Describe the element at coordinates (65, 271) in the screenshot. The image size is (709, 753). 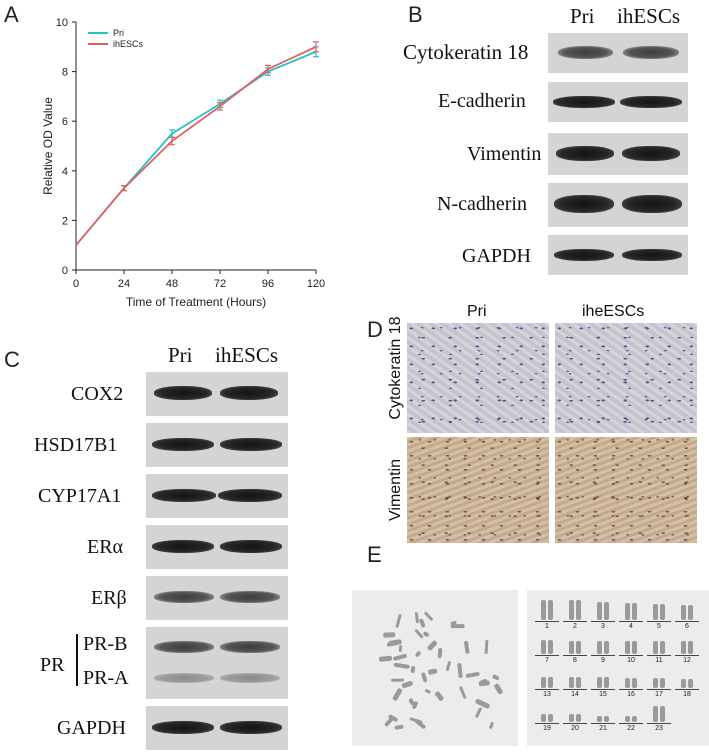
I see `y-tick-label: 0` at that location.